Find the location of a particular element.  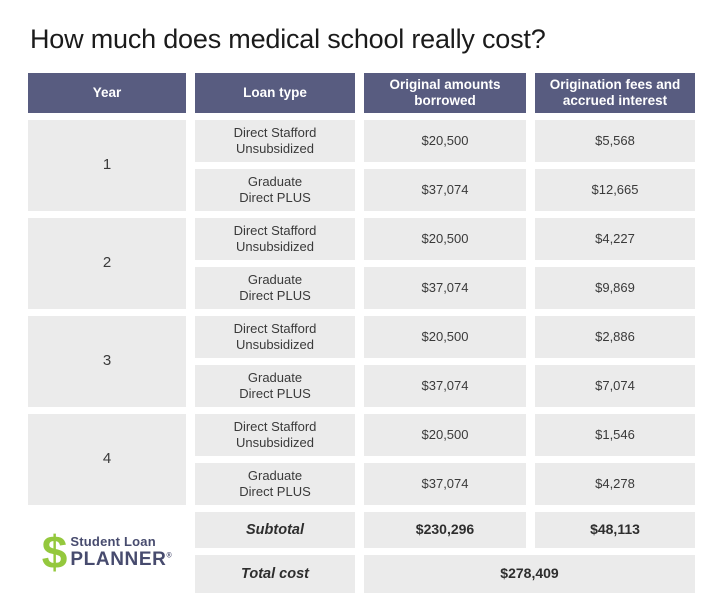

year-cell-3: 3 is located at coordinates (107, 361).